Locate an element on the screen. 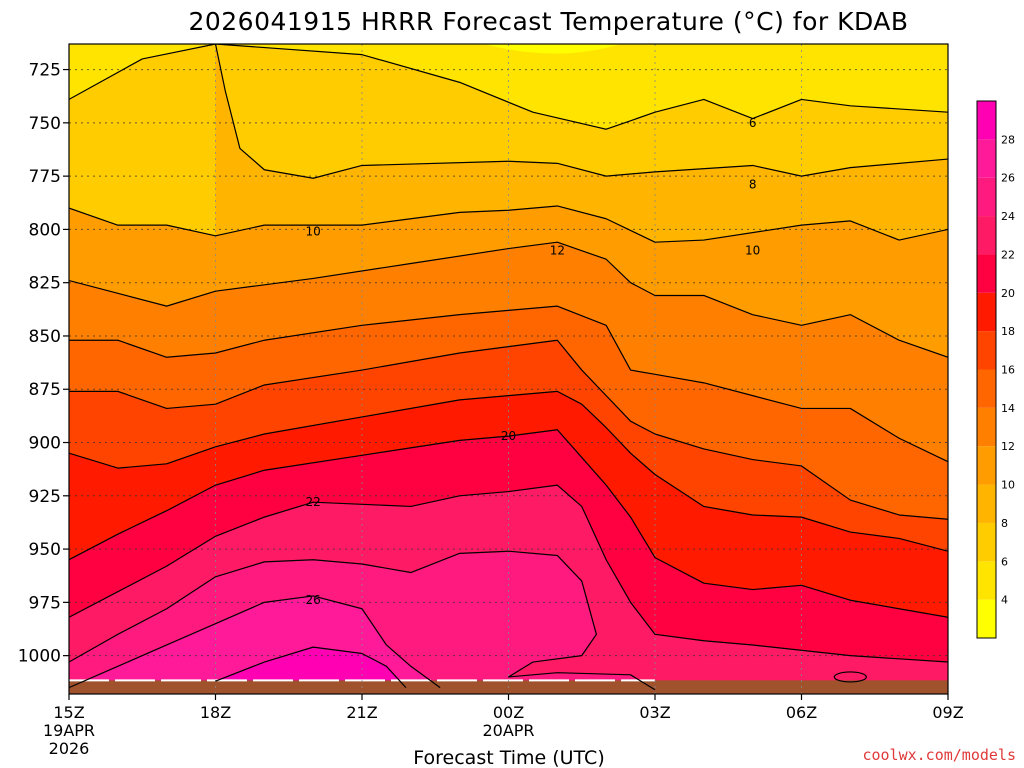  colorbar-tick-28: 28 is located at coordinates (1008, 139).